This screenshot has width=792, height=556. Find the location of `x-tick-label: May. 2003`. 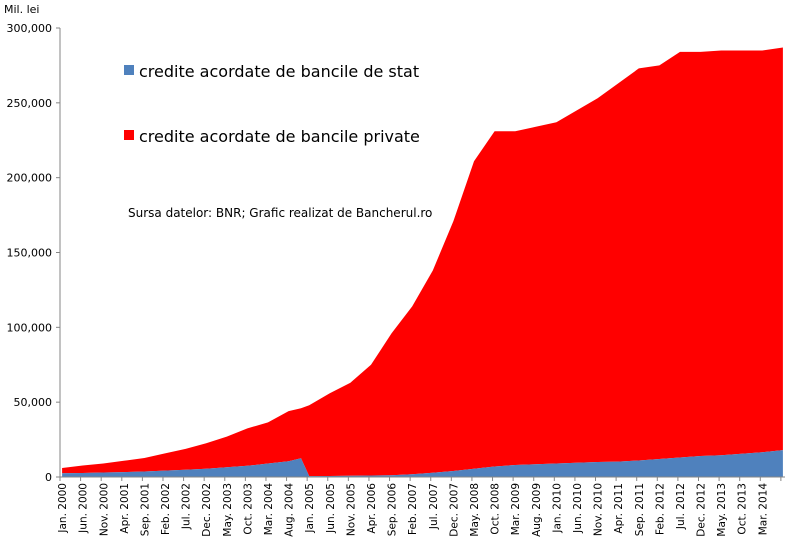

x-tick-label: May. 2003 is located at coordinates (228, 510).